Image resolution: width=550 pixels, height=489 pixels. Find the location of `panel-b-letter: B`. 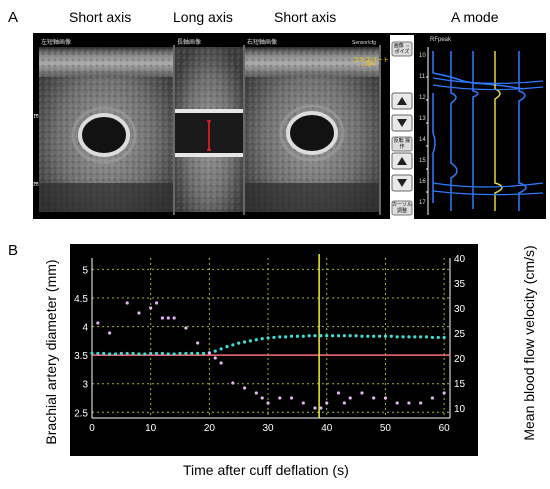

panel-b-letter: B is located at coordinates (13, 250).